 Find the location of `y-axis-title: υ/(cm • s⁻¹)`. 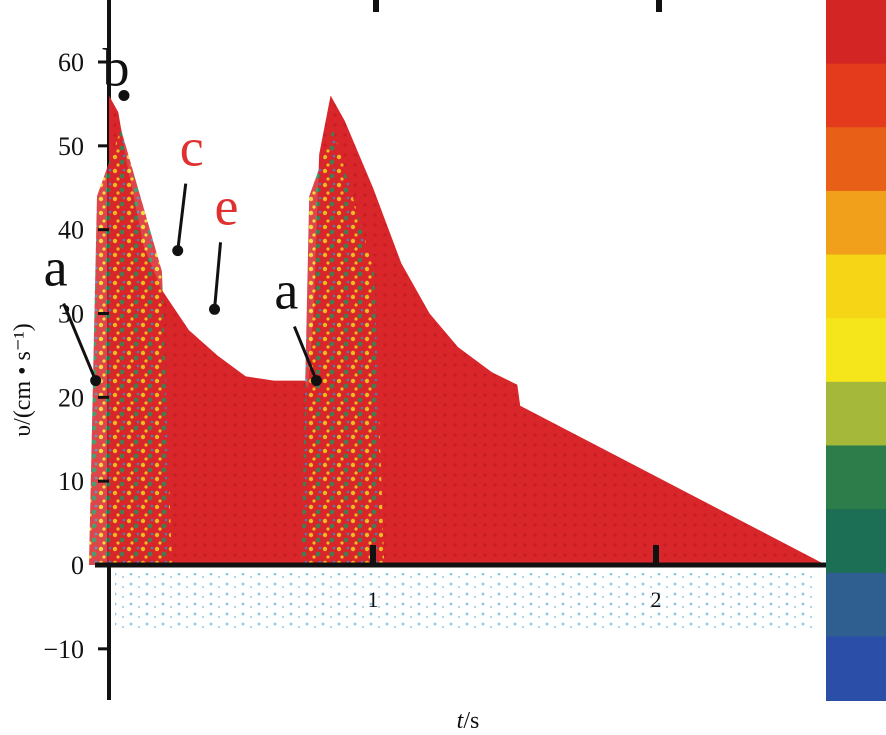

y-axis-title: υ/(cm • s⁻¹) is located at coordinates (23, 379).